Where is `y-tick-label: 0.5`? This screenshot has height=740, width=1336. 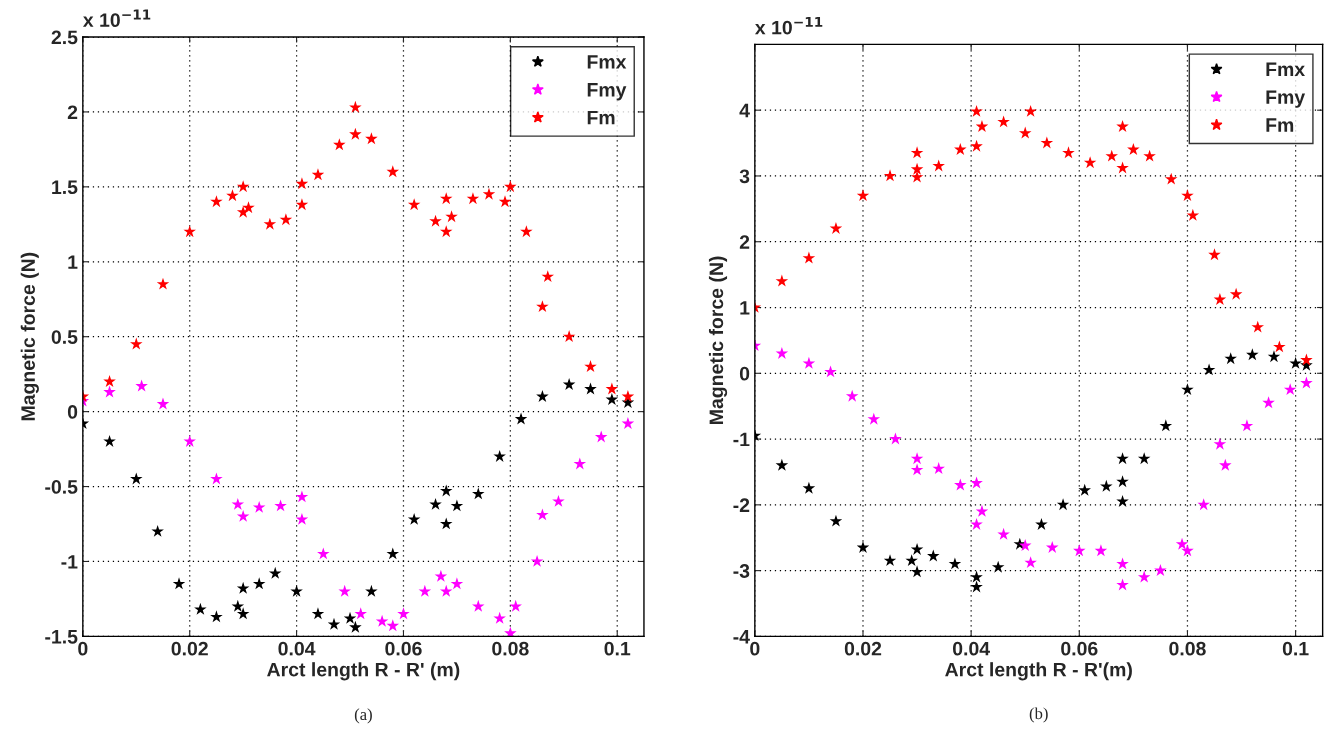 y-tick-label: 0.5 is located at coordinates (64, 337).